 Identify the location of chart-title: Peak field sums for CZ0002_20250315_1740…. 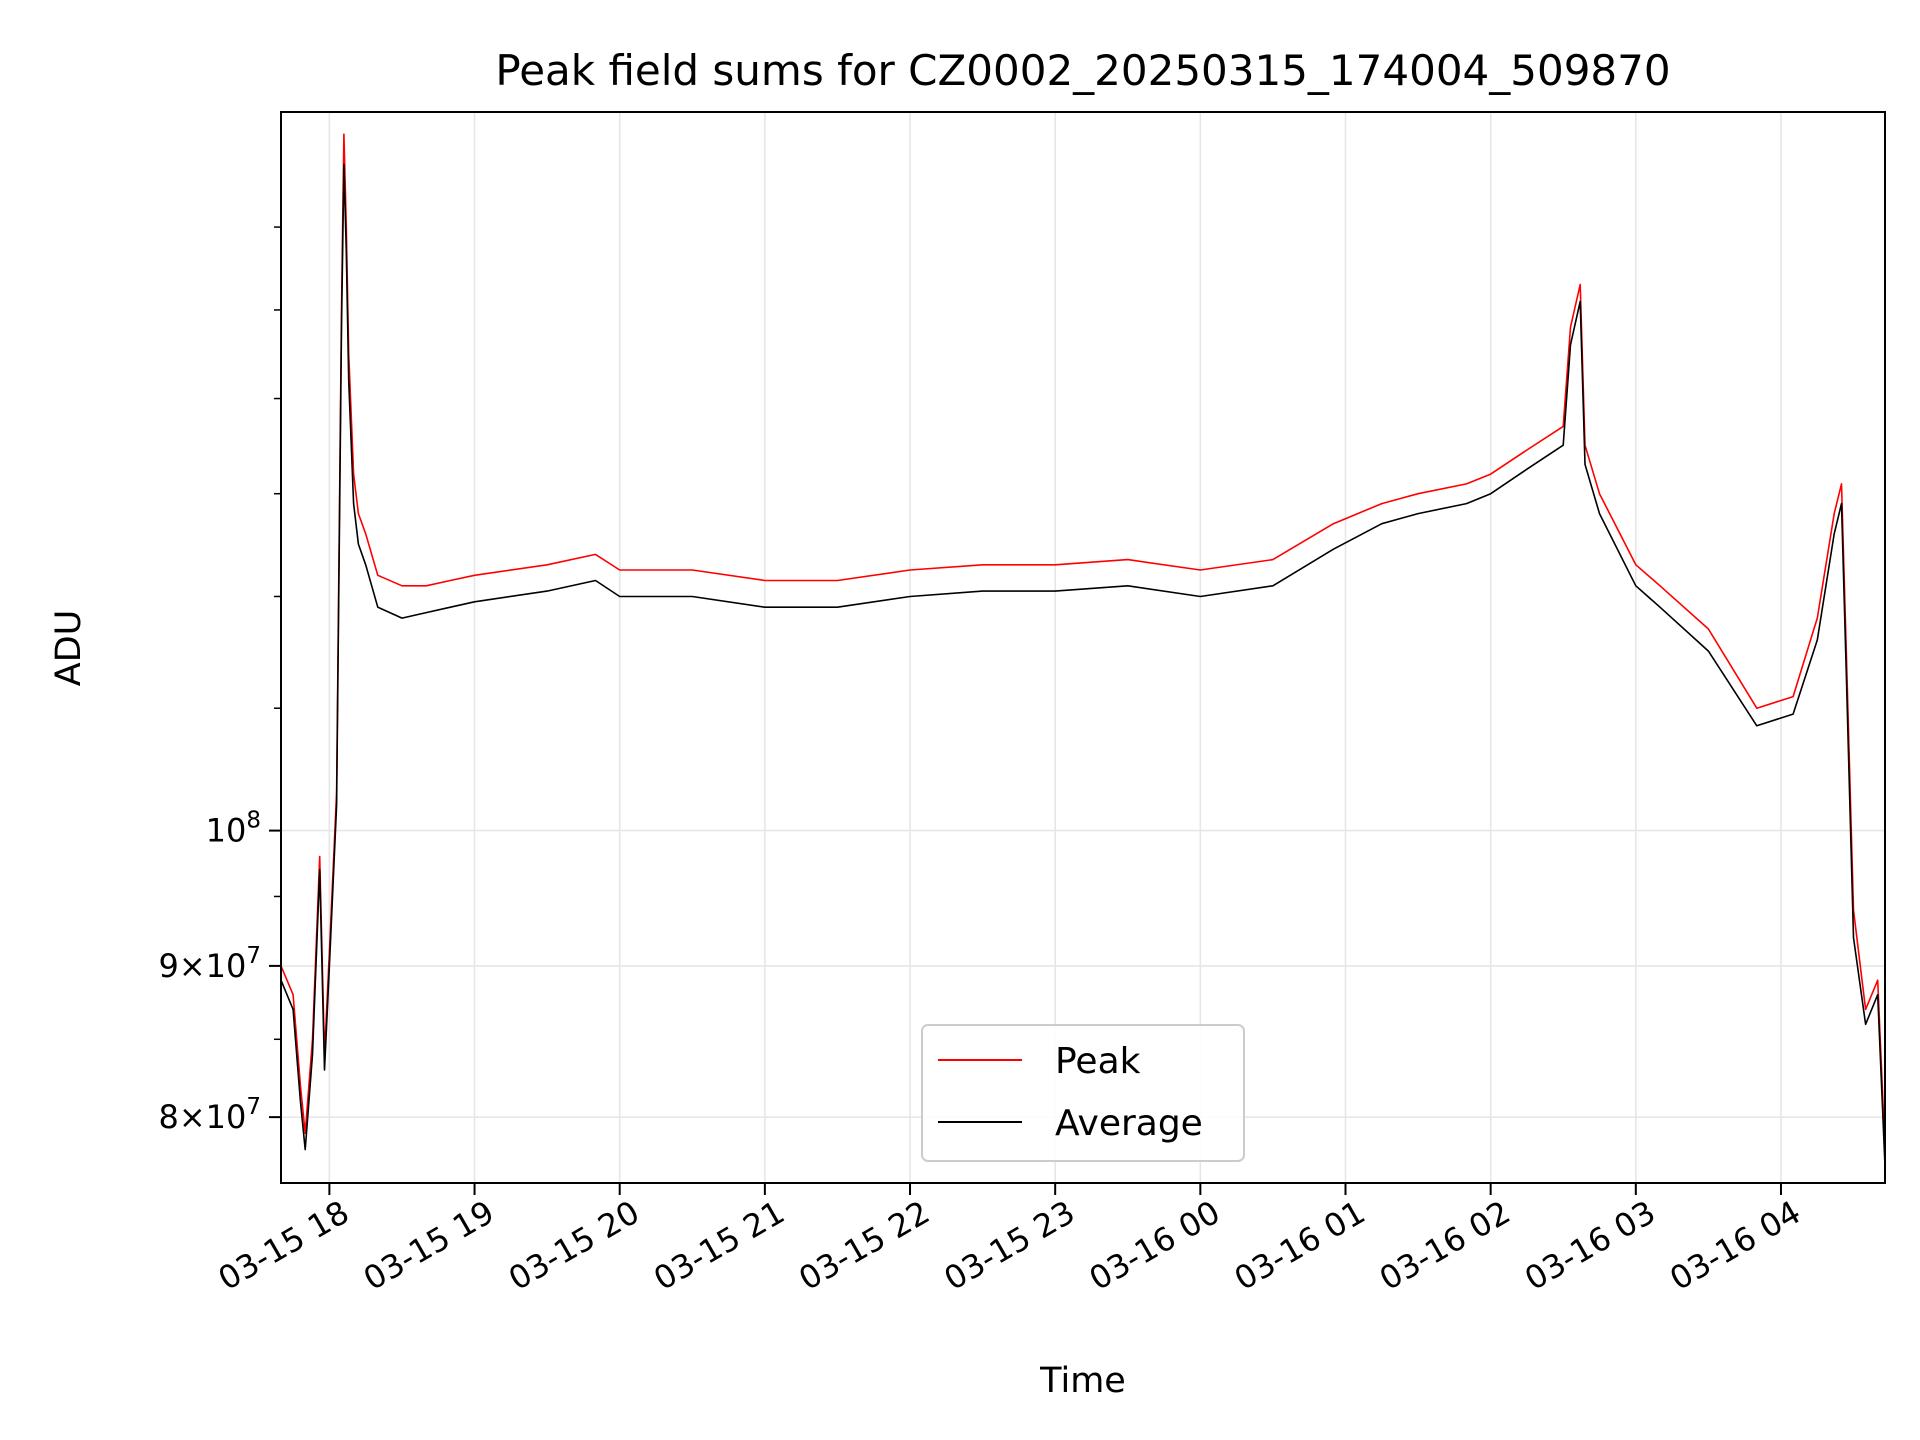
(1082, 70).